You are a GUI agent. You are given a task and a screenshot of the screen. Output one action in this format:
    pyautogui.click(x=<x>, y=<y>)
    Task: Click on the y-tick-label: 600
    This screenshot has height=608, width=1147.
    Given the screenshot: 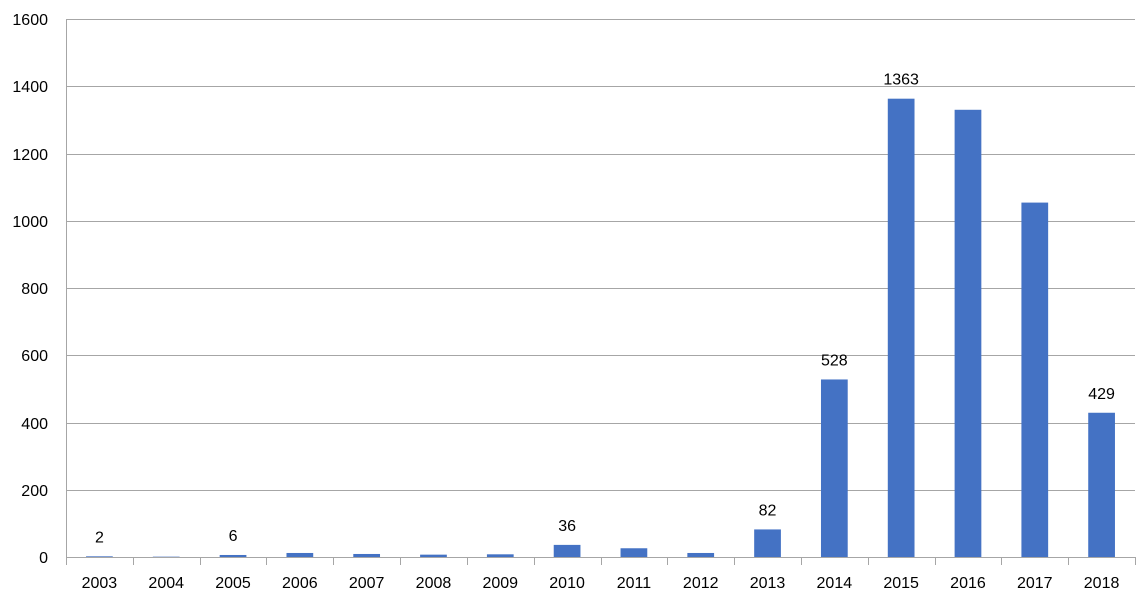 What is the action you would take?
    pyautogui.click(x=34, y=356)
    